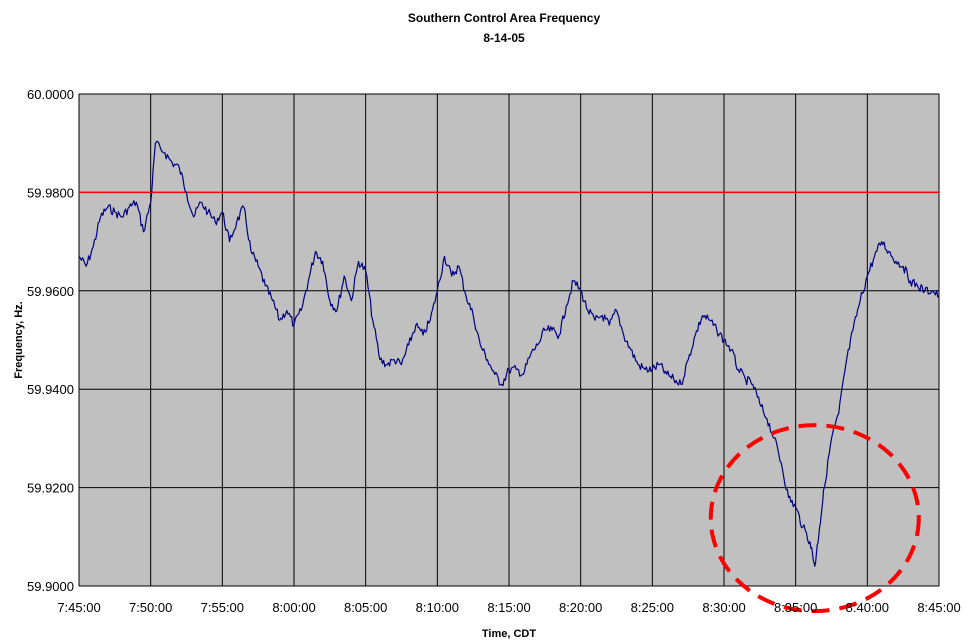 The image size is (979, 641). I want to click on y-axis-title: Frequency, Hz., so click(19, 339).